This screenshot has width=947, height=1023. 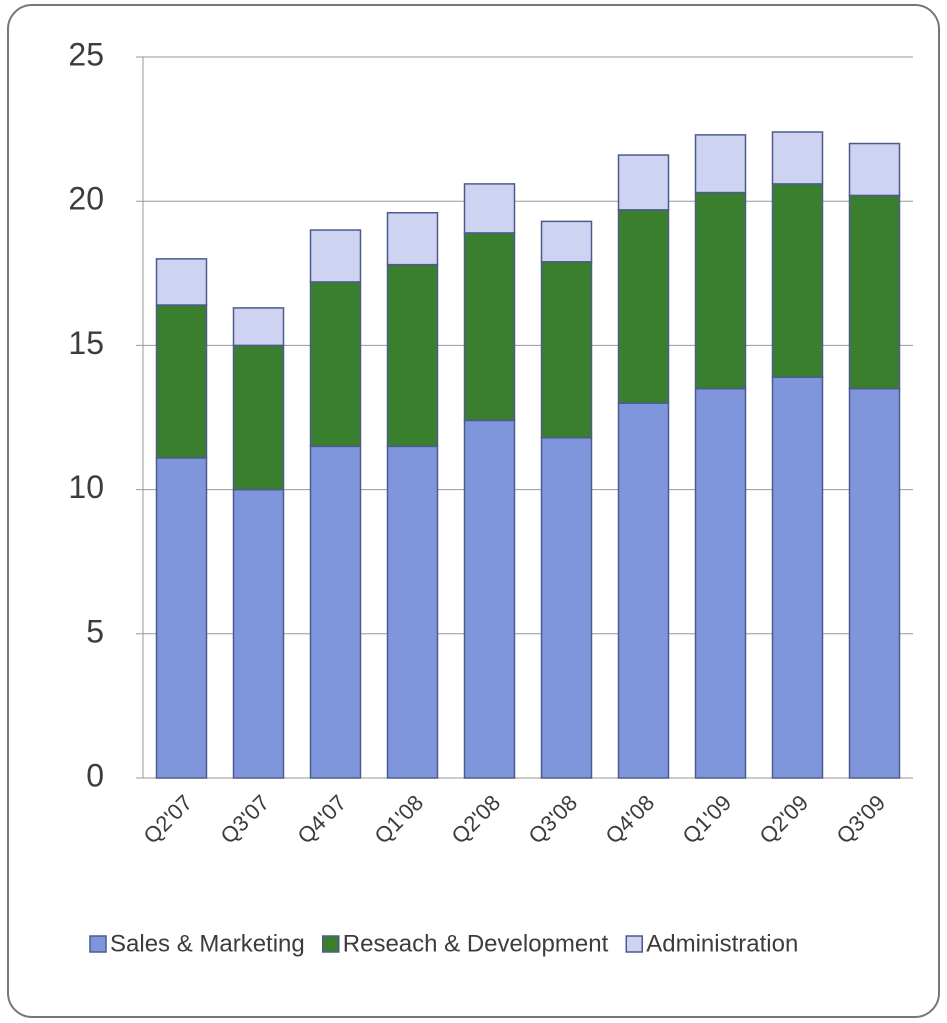 What do you see at coordinates (95, 631) in the screenshot?
I see `y-tick-label: 5` at bounding box center [95, 631].